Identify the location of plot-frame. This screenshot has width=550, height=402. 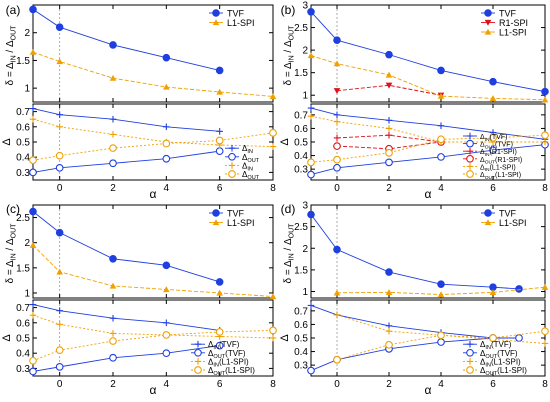
(153, 251).